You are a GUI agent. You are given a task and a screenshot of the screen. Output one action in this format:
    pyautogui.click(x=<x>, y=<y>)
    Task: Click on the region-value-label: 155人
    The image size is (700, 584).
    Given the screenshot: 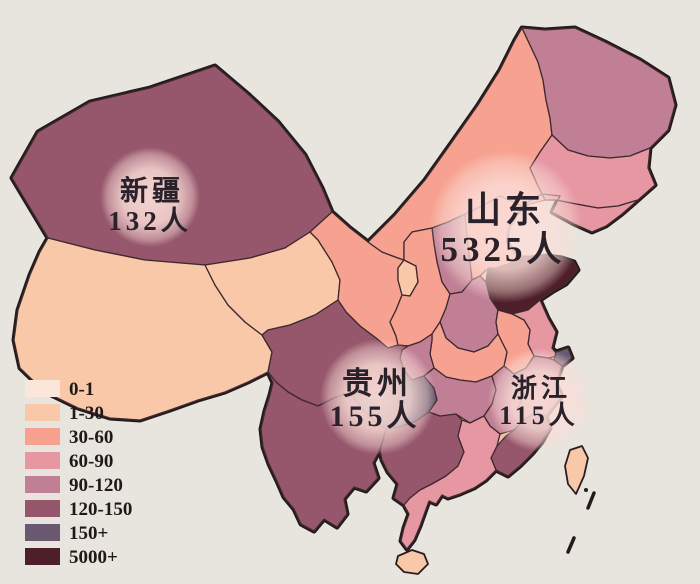 What is the action you would take?
    pyautogui.click(x=375, y=416)
    